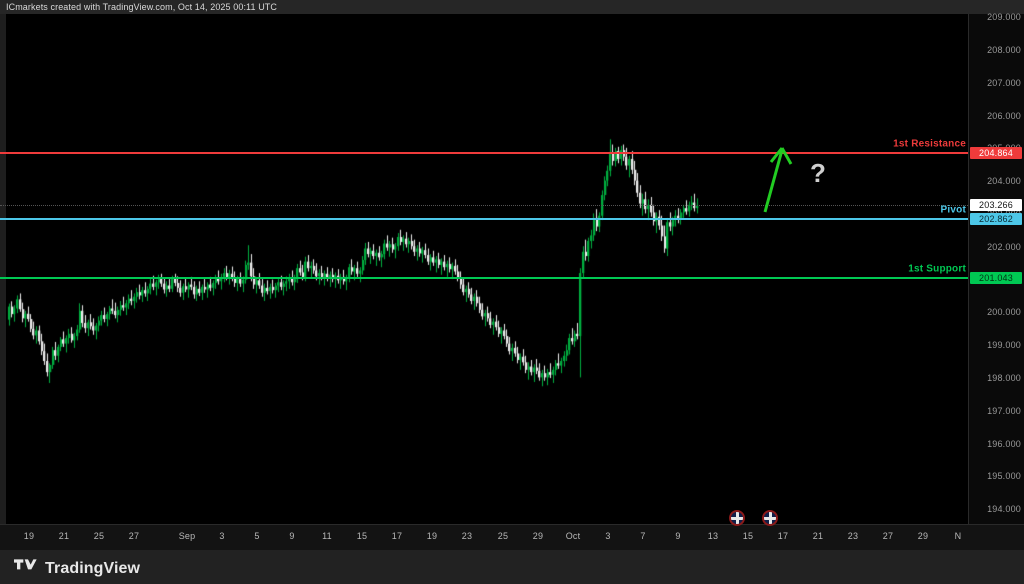 Image resolution: width=1024 pixels, height=584 pixels. What do you see at coordinates (1004, 443) in the screenshot?
I see `price-tick: 196.000` at bounding box center [1004, 443].